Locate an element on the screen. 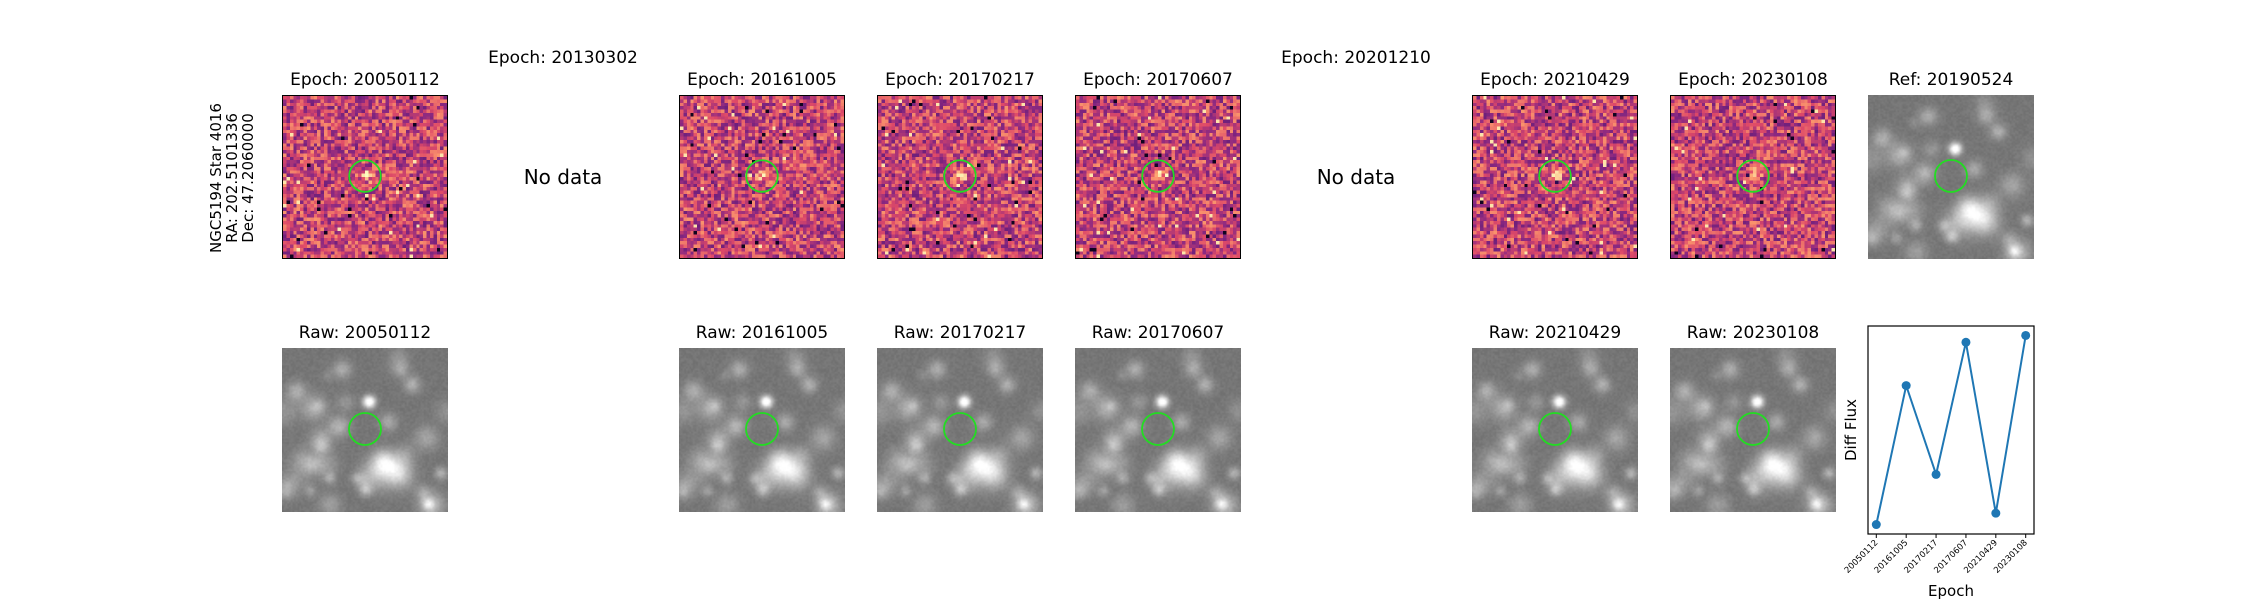 This screenshot has height=600, width=2250. epoch-title: Ref: 20190524 is located at coordinates (1951, 80).